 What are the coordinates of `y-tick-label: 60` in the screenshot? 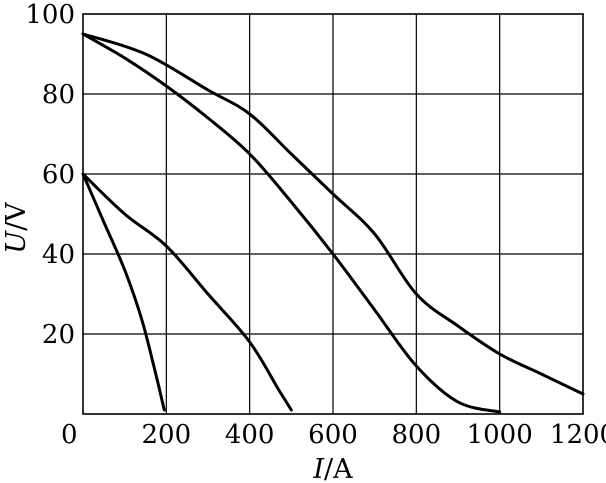 It's located at (58, 175).